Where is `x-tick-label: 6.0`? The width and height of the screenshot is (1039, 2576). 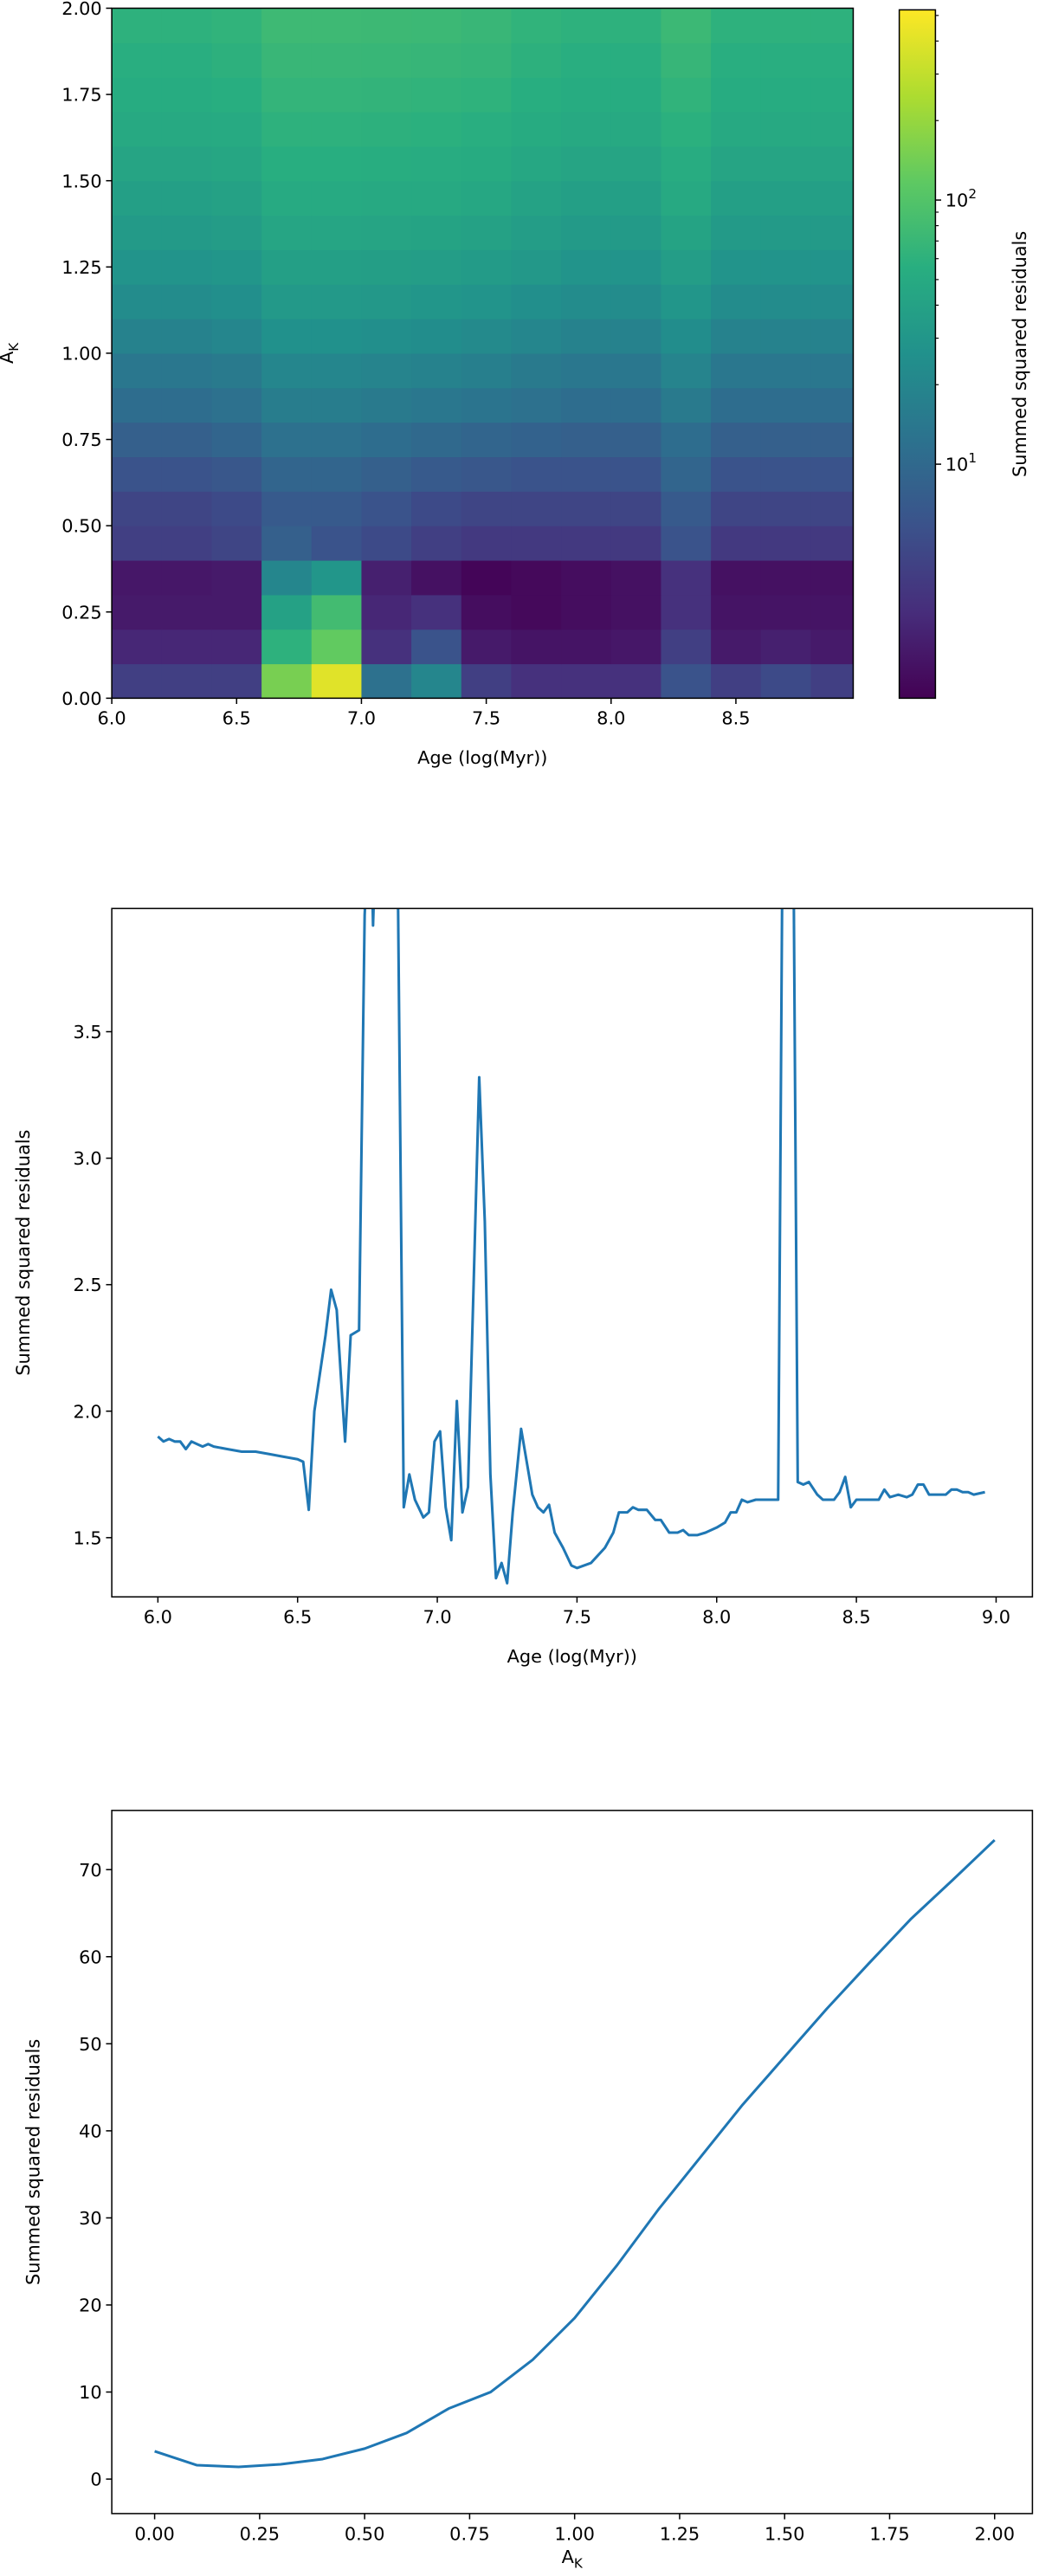 x-tick-label: 6.0 is located at coordinates (112, 718).